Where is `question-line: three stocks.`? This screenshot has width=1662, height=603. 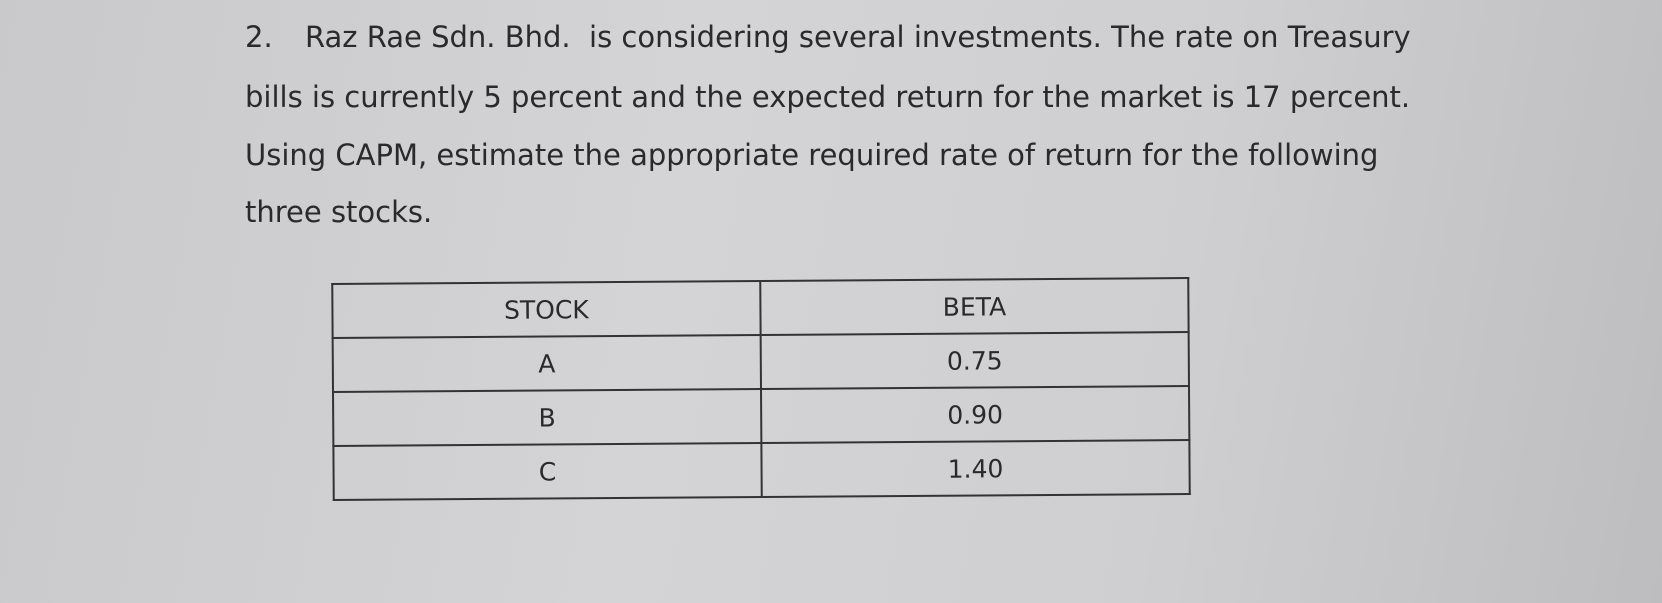
question-line: three stocks. is located at coordinates (339, 212).